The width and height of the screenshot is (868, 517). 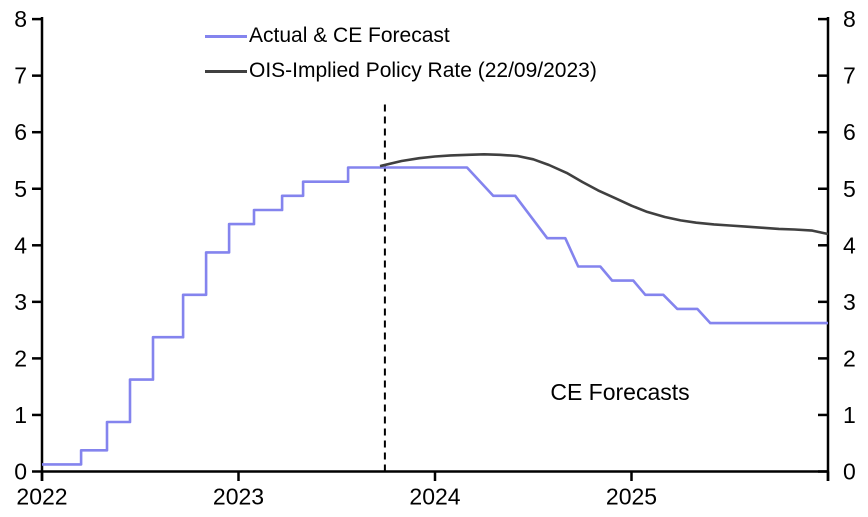 I want to click on y-tick-label-right: 7, so click(x=849, y=76).